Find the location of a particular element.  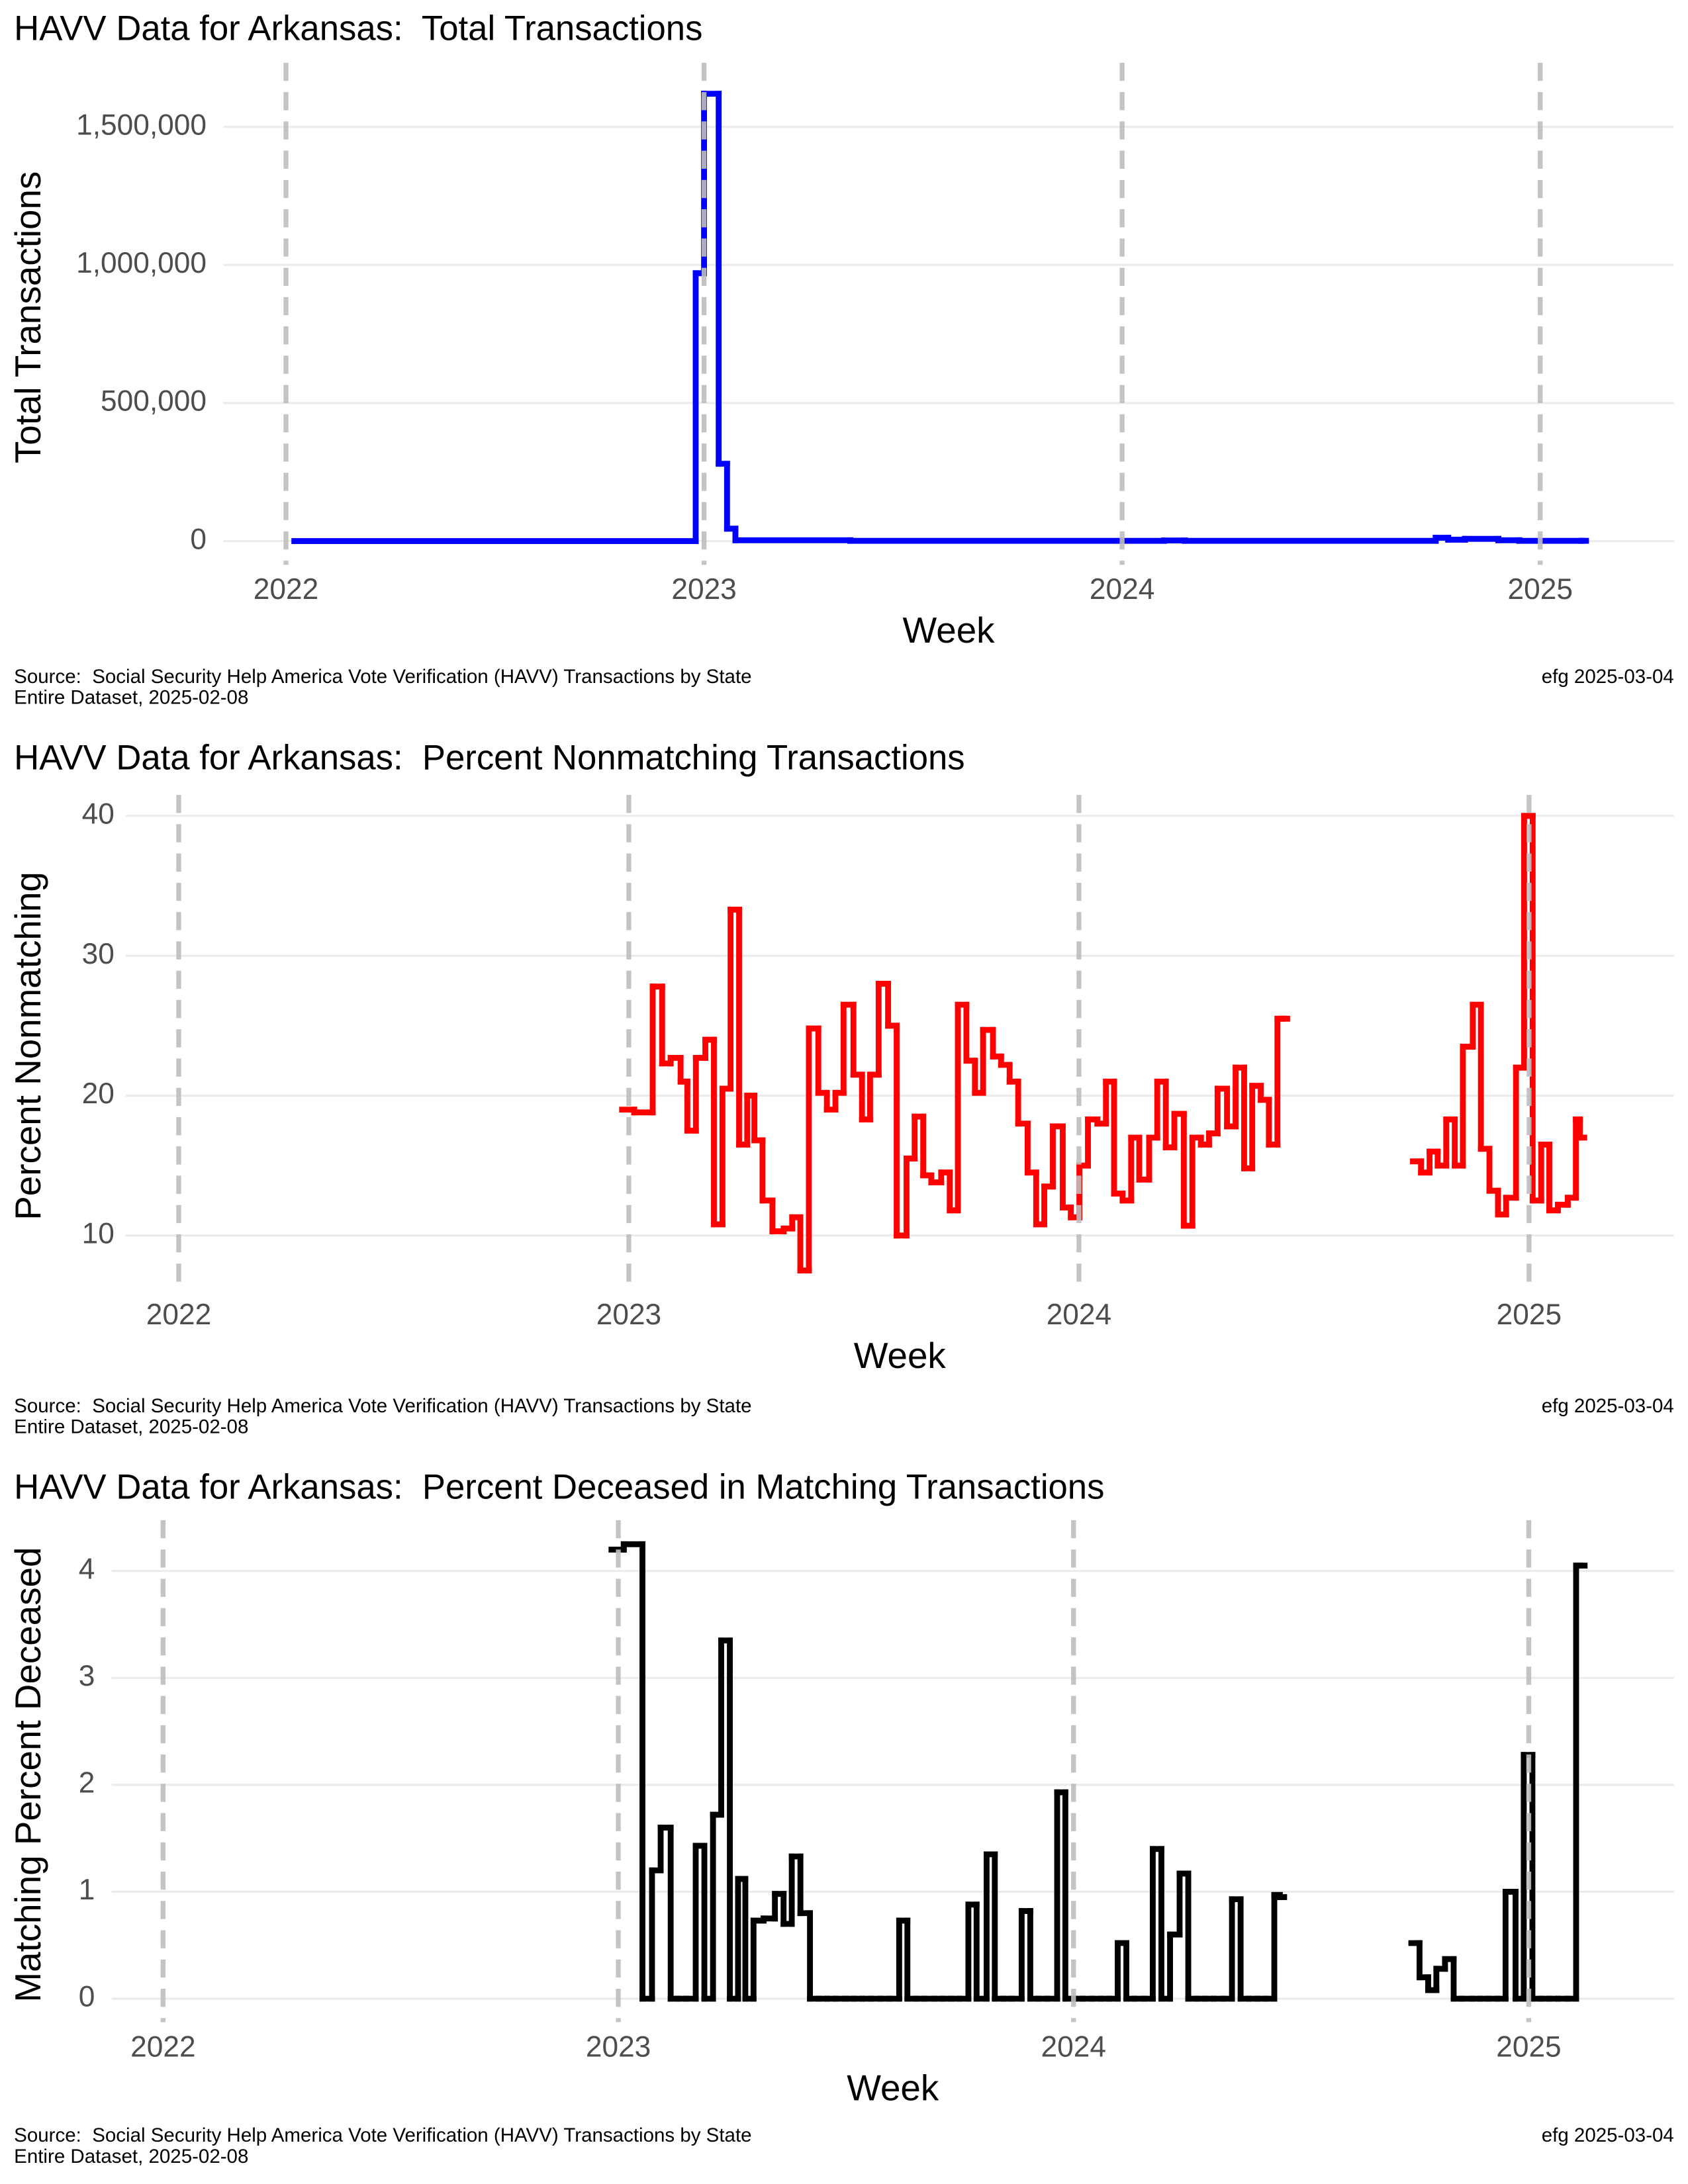

y-tick-label: 2 is located at coordinates (87, 1783).